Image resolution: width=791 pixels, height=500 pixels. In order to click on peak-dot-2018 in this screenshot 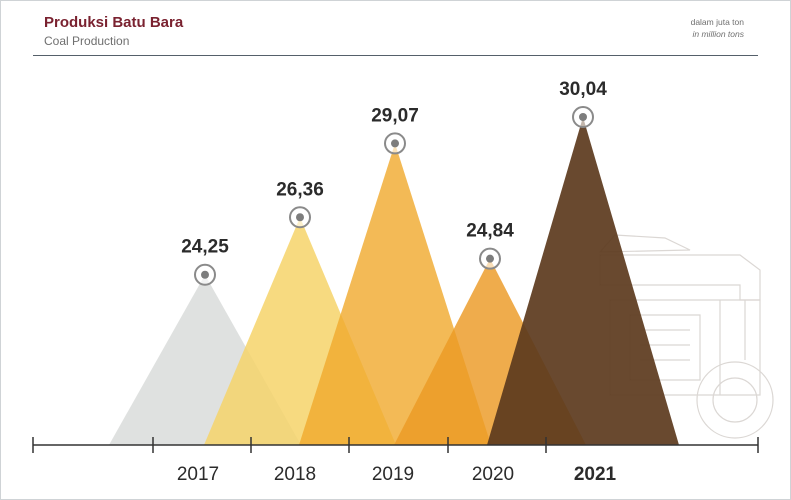, I will do `click(300, 217)`.